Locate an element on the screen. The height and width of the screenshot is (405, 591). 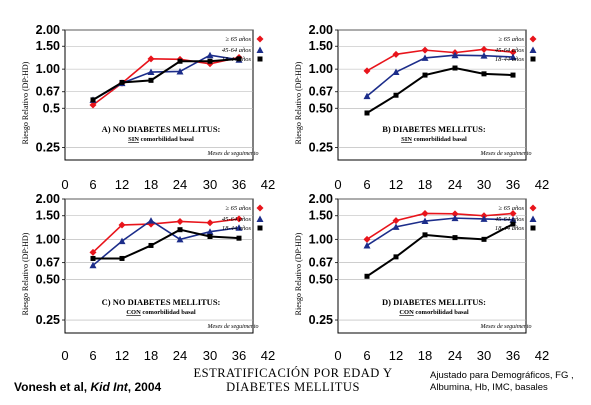
panel-subtitle: SIN comorbilidad basal is located at coordinates (161, 139).